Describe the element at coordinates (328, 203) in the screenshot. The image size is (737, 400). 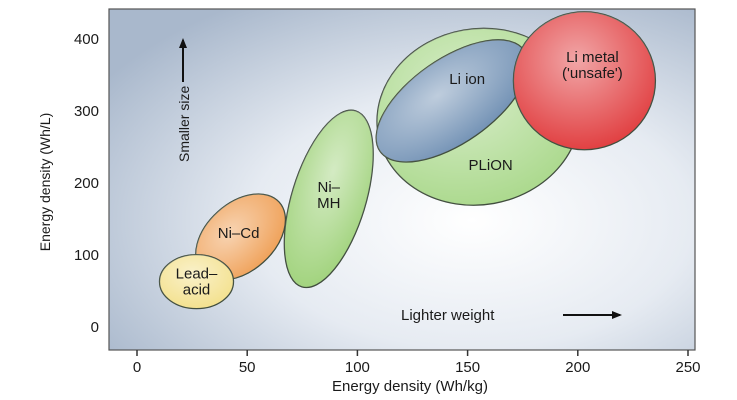
I see `region-label: MH` at that location.